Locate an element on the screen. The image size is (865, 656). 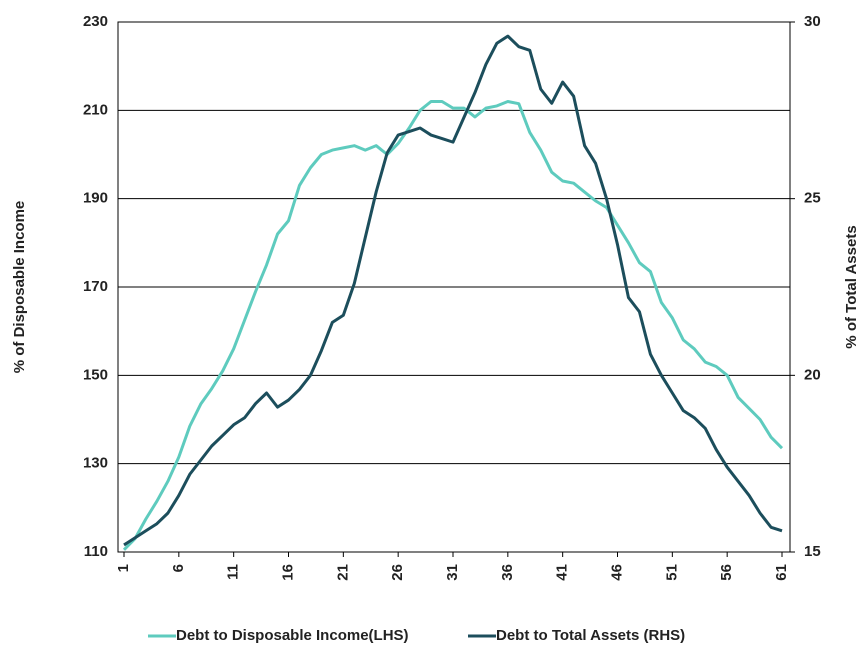
legend-label: Debt to Total Assets (RHS) is located at coordinates (590, 635).